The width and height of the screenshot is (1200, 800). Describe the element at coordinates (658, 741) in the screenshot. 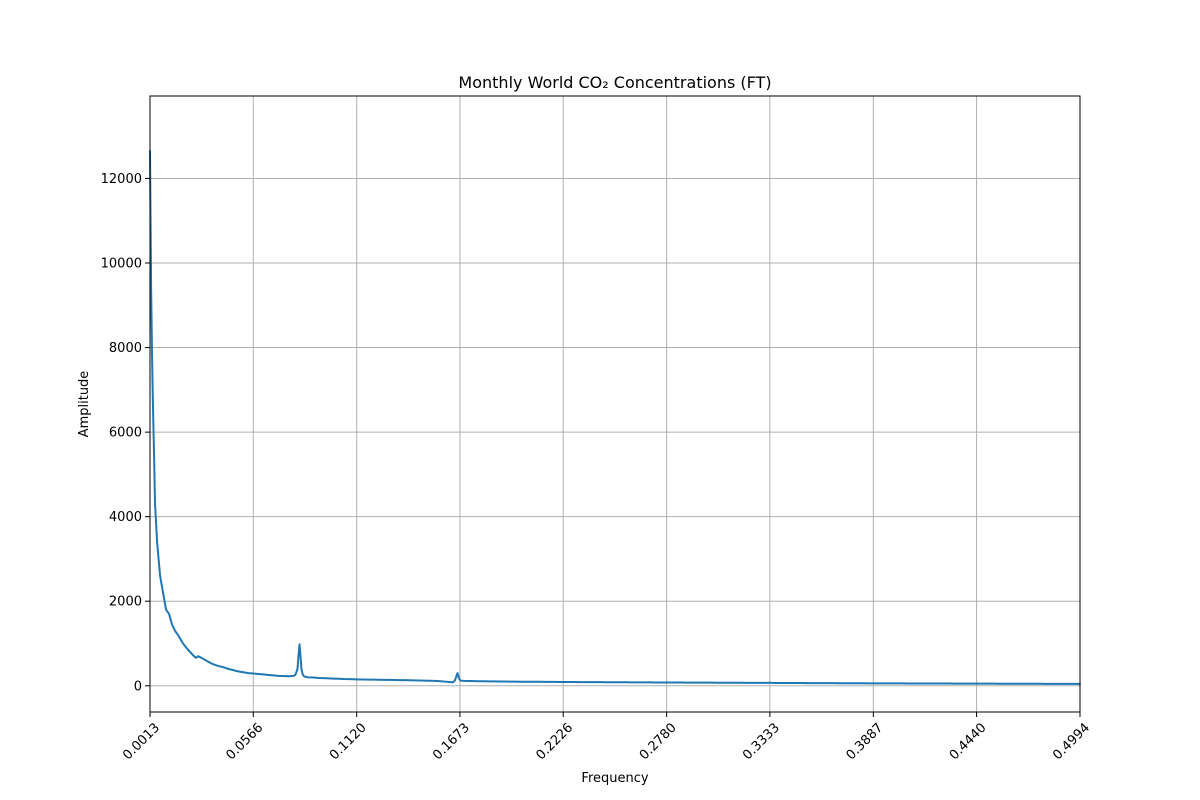

I see `x-tick-label: 0.2780` at that location.